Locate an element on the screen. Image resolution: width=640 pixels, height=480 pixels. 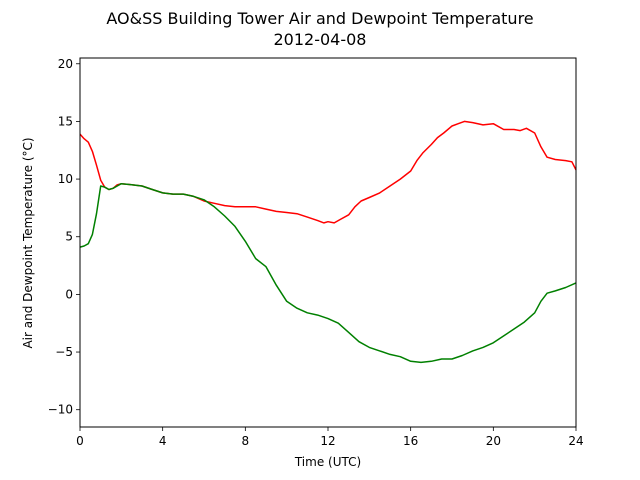
y-tick-label: 5 is located at coordinates (69, 237).